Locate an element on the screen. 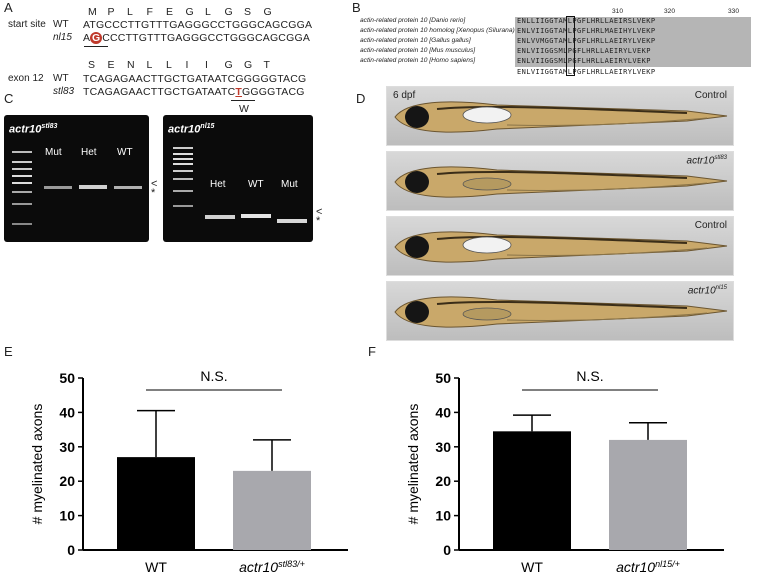 The height and width of the screenshot is (584, 757). panel-label-e: E is located at coordinates (8, 351).